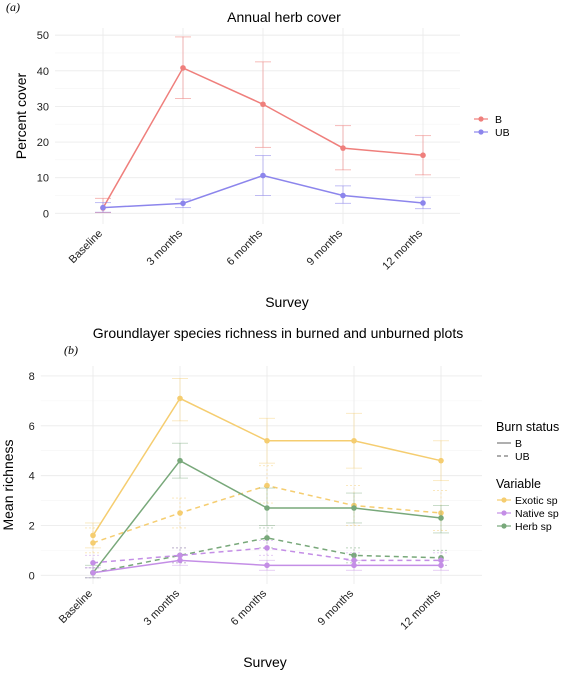 Image resolution: width=561 pixels, height=676 pixels. What do you see at coordinates (513, 457) in the screenshot?
I see `legend-item-unburned: UB` at bounding box center [513, 457].